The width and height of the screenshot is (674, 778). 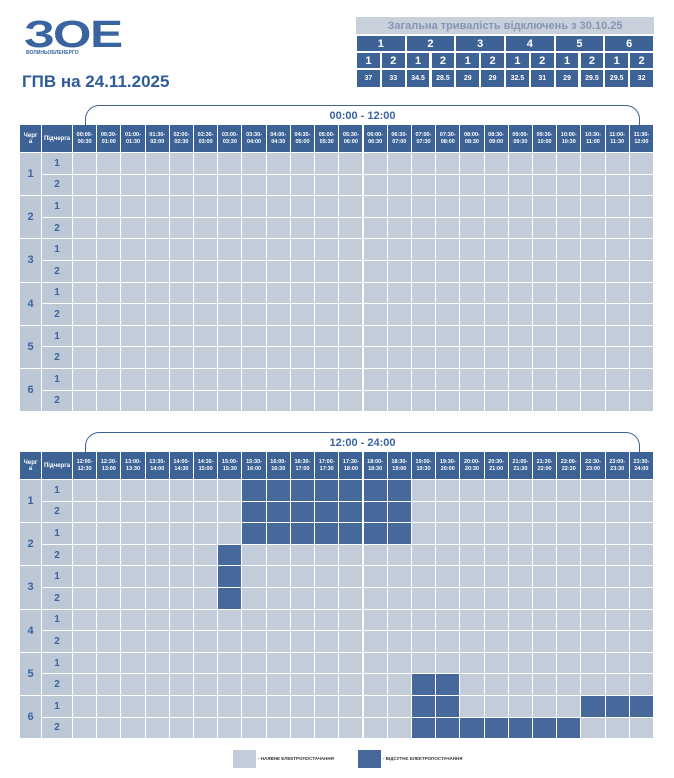 I want to click on slot-header: 19:00-19:30, so click(x=423, y=465).